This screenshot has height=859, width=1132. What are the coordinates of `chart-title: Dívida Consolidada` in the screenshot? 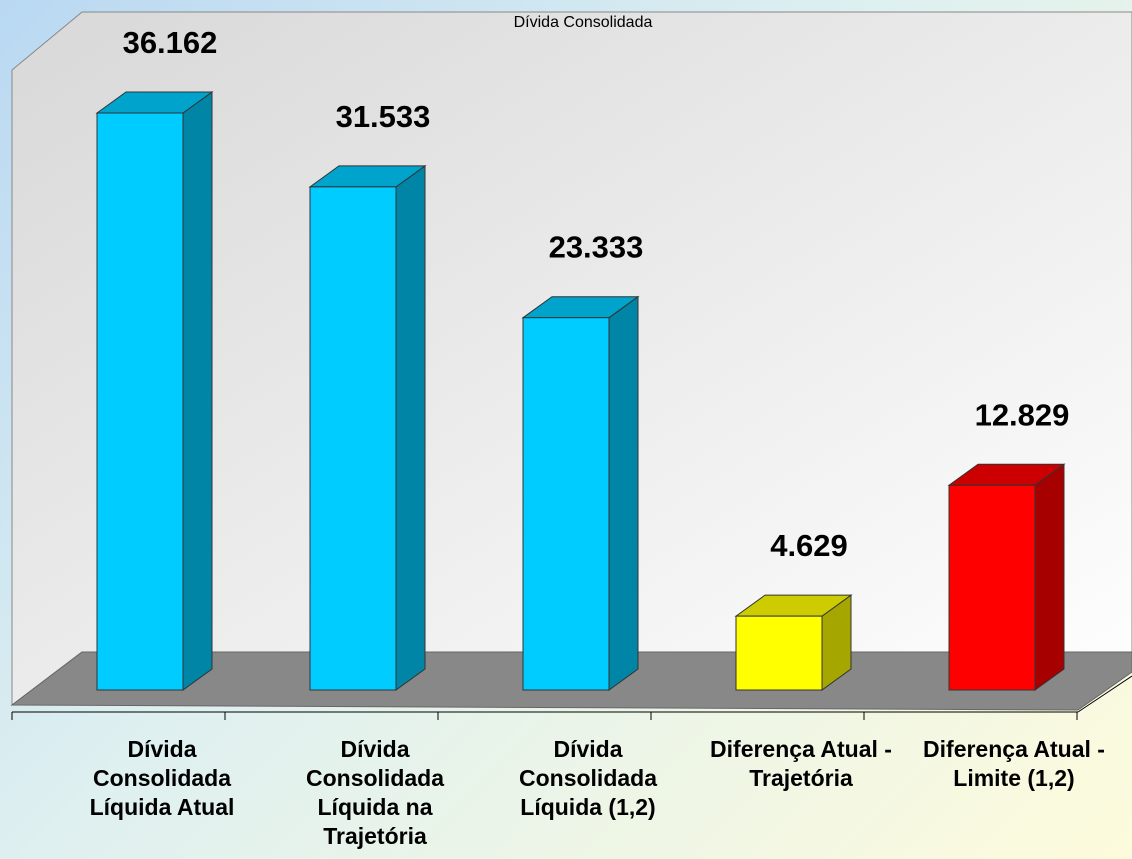 It's located at (583, 22).